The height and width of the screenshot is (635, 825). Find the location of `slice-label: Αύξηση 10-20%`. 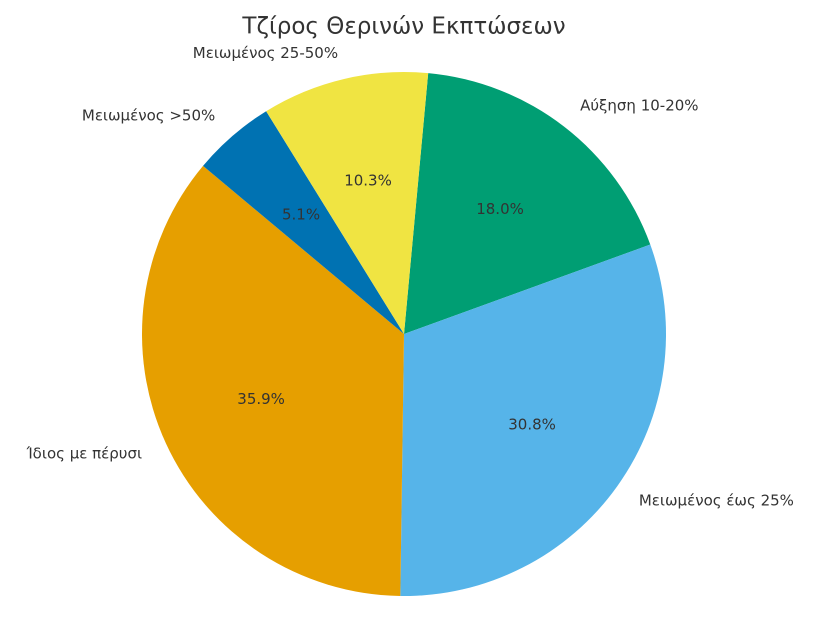

slice-label: Αύξηση 10-20% is located at coordinates (639, 105).